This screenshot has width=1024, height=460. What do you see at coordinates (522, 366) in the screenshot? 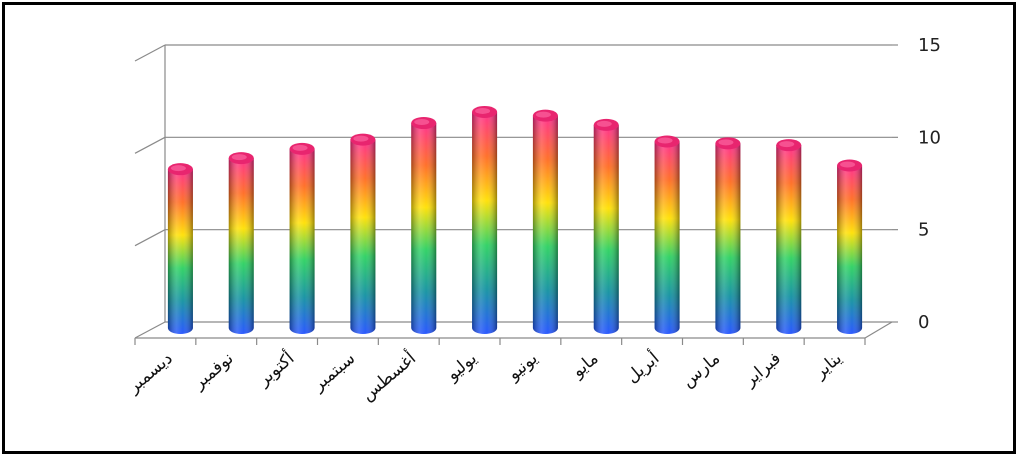
I see `x-category-label: يونيو` at bounding box center [522, 366].